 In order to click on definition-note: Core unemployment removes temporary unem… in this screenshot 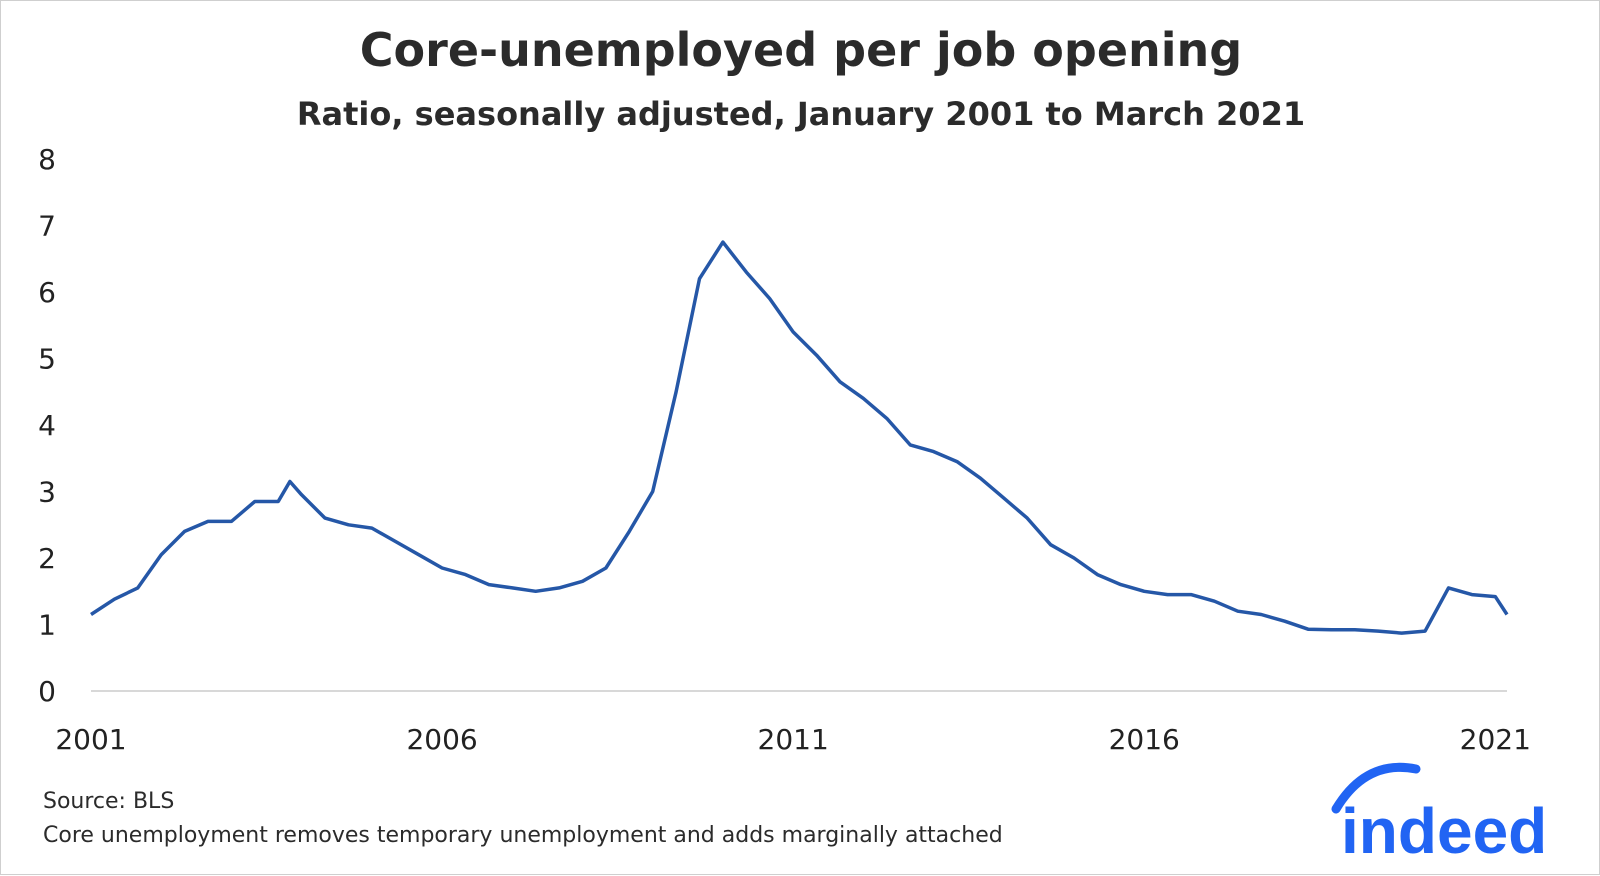, I will do `click(523, 835)`.